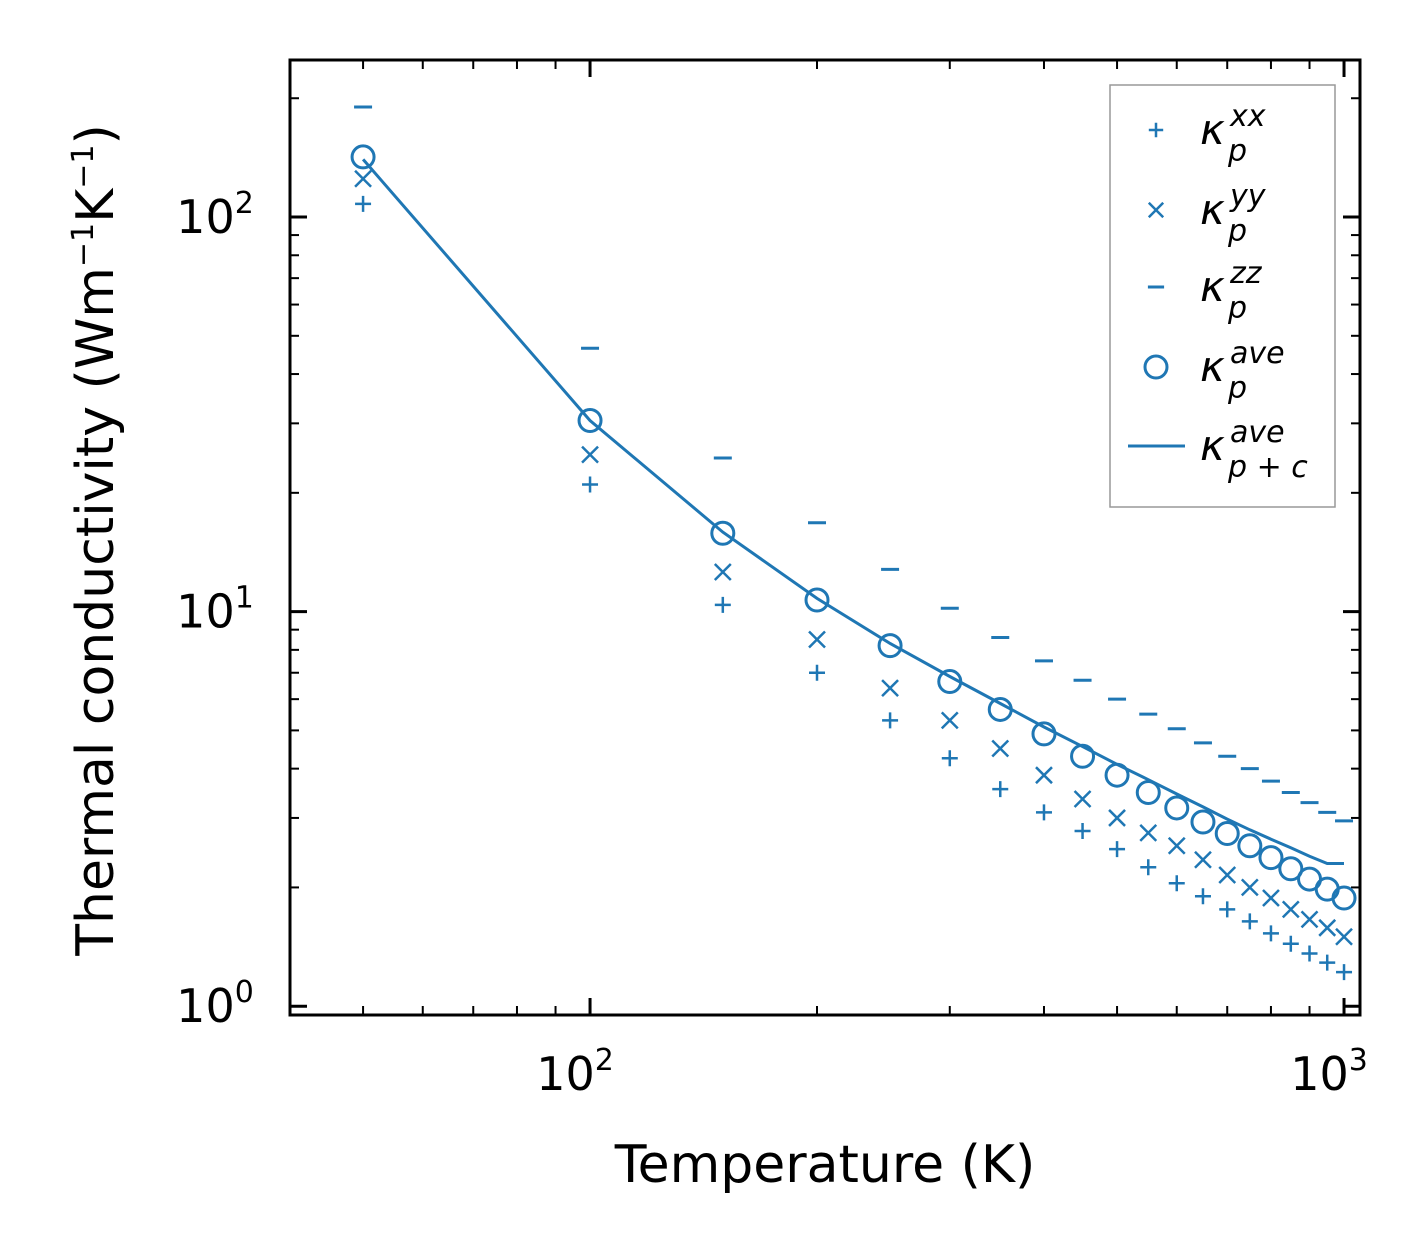  I want to click on y-axis-label-mid: K, so click(96, 205).